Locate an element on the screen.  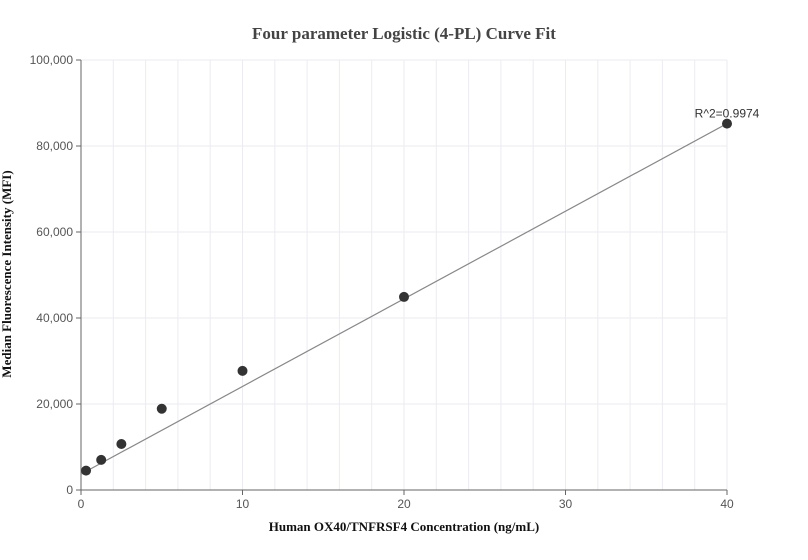
x-axis-title: Human OX40/TNFRSF4 Concentration (ng/mL) is located at coordinates (404, 526).